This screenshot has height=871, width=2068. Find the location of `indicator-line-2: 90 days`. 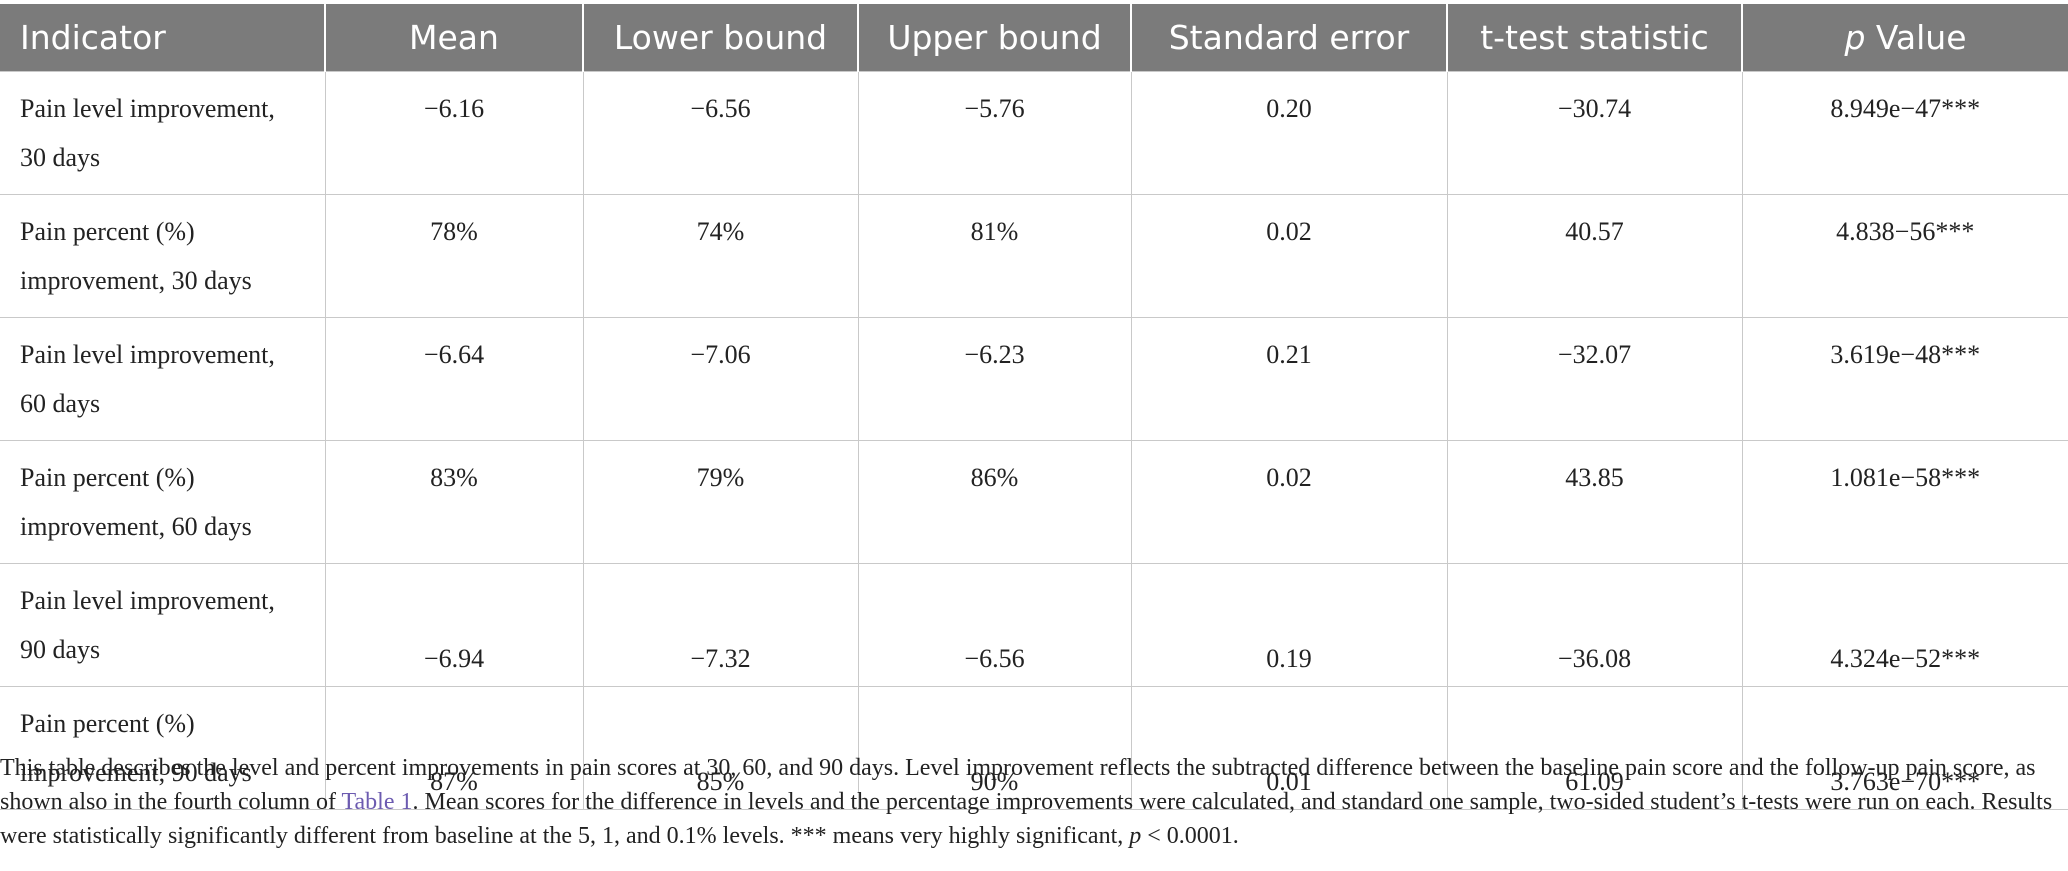

indicator-line-2: 90 days is located at coordinates (60, 649).